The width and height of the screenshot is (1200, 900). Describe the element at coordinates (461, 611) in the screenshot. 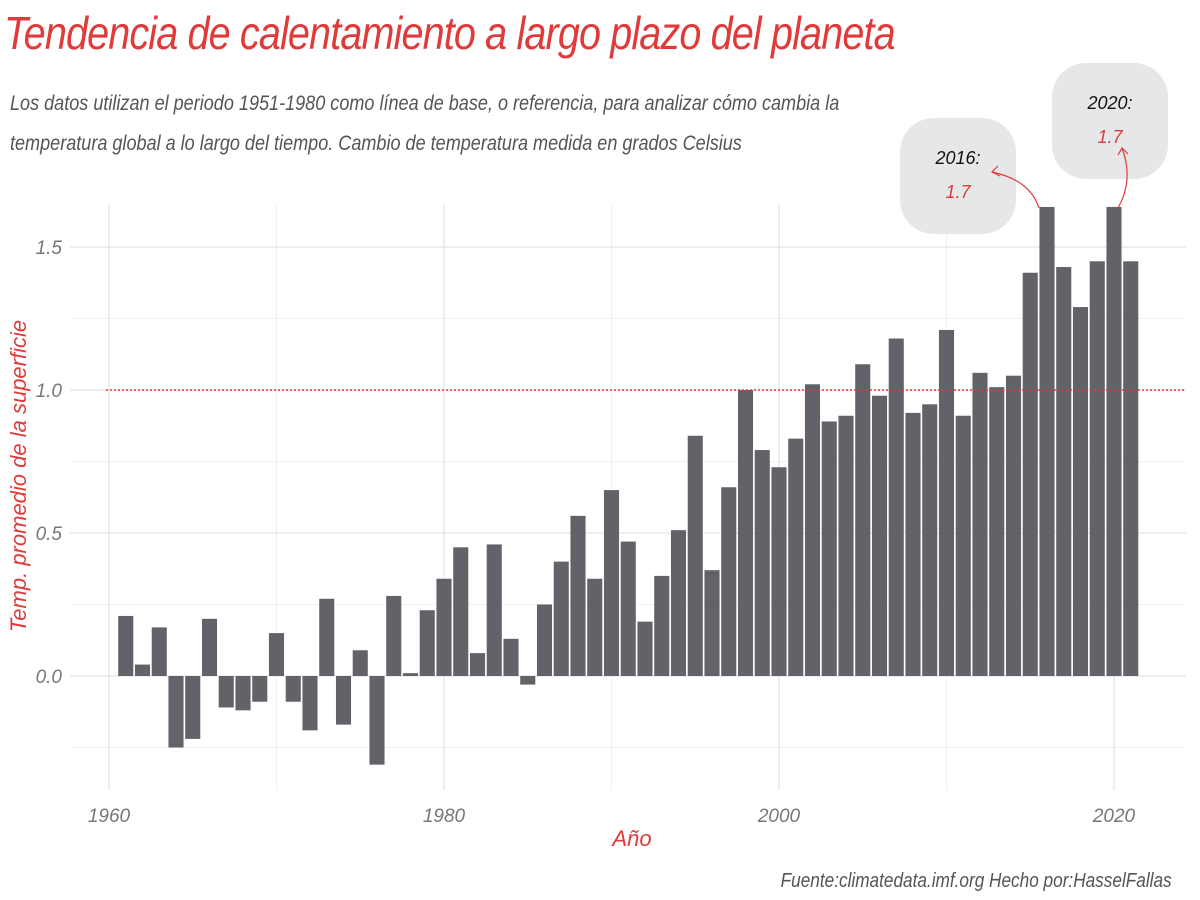

I see `bar-1981` at that location.